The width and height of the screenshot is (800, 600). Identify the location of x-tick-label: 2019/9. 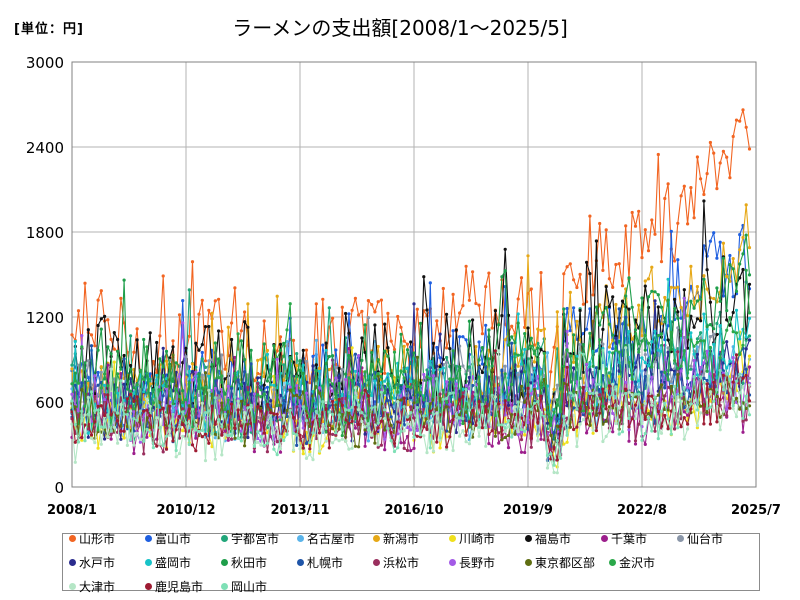
(528, 510).